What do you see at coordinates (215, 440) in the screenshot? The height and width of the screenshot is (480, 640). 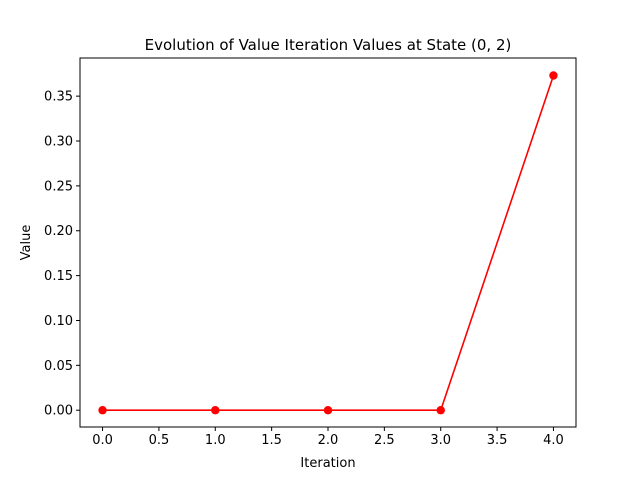 I see `x-tick-label: 1.0` at bounding box center [215, 440].